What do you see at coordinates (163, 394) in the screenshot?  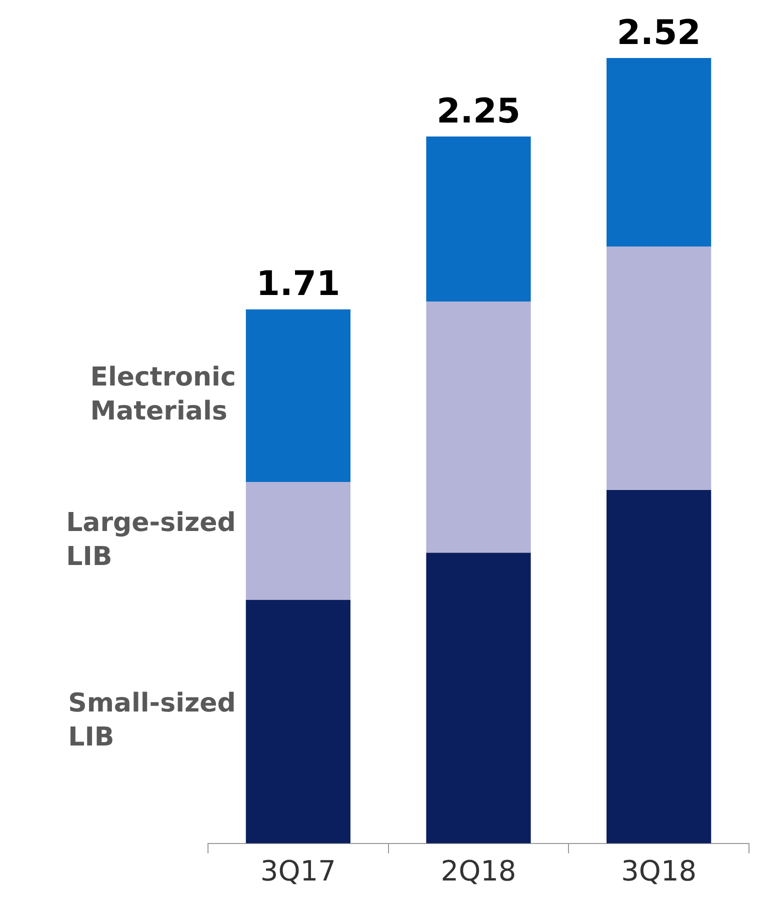 I see `series-label: Electronic Materials` at bounding box center [163, 394].